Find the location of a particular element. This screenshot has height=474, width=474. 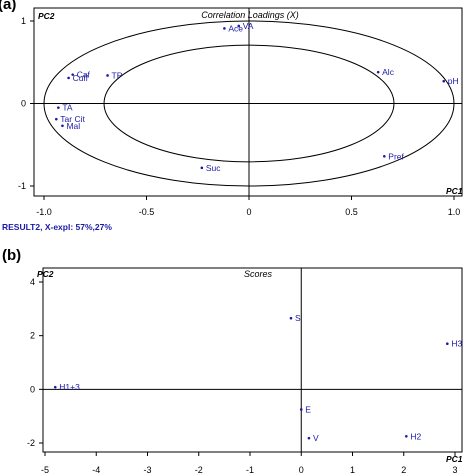

scores-point-label: V is located at coordinates (316, 438).